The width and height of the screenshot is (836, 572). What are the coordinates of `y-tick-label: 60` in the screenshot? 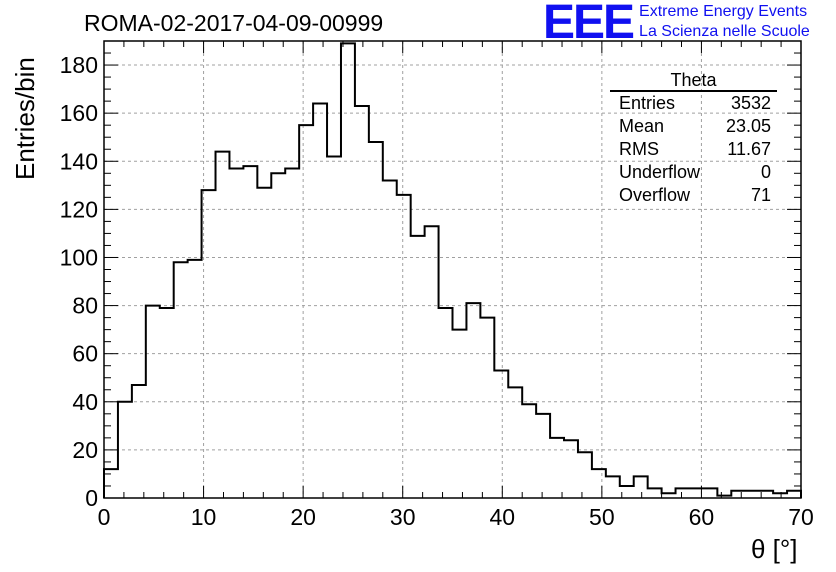 It's located at (85, 354).